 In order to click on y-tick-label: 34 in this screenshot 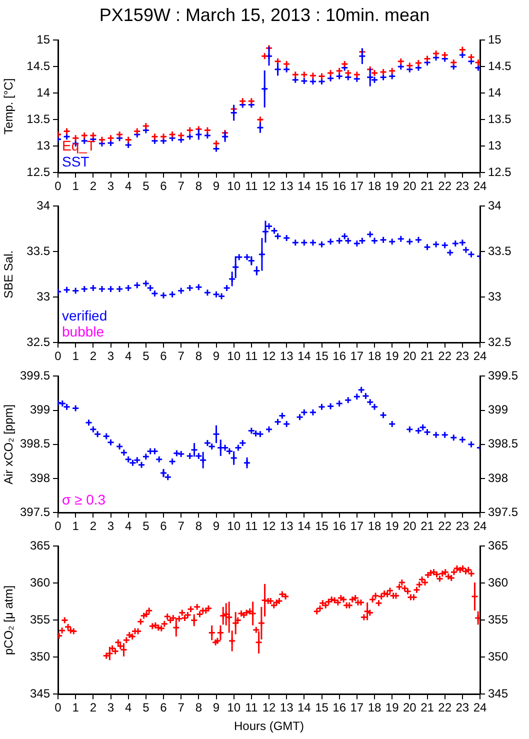, I will do `click(43, 205)`.